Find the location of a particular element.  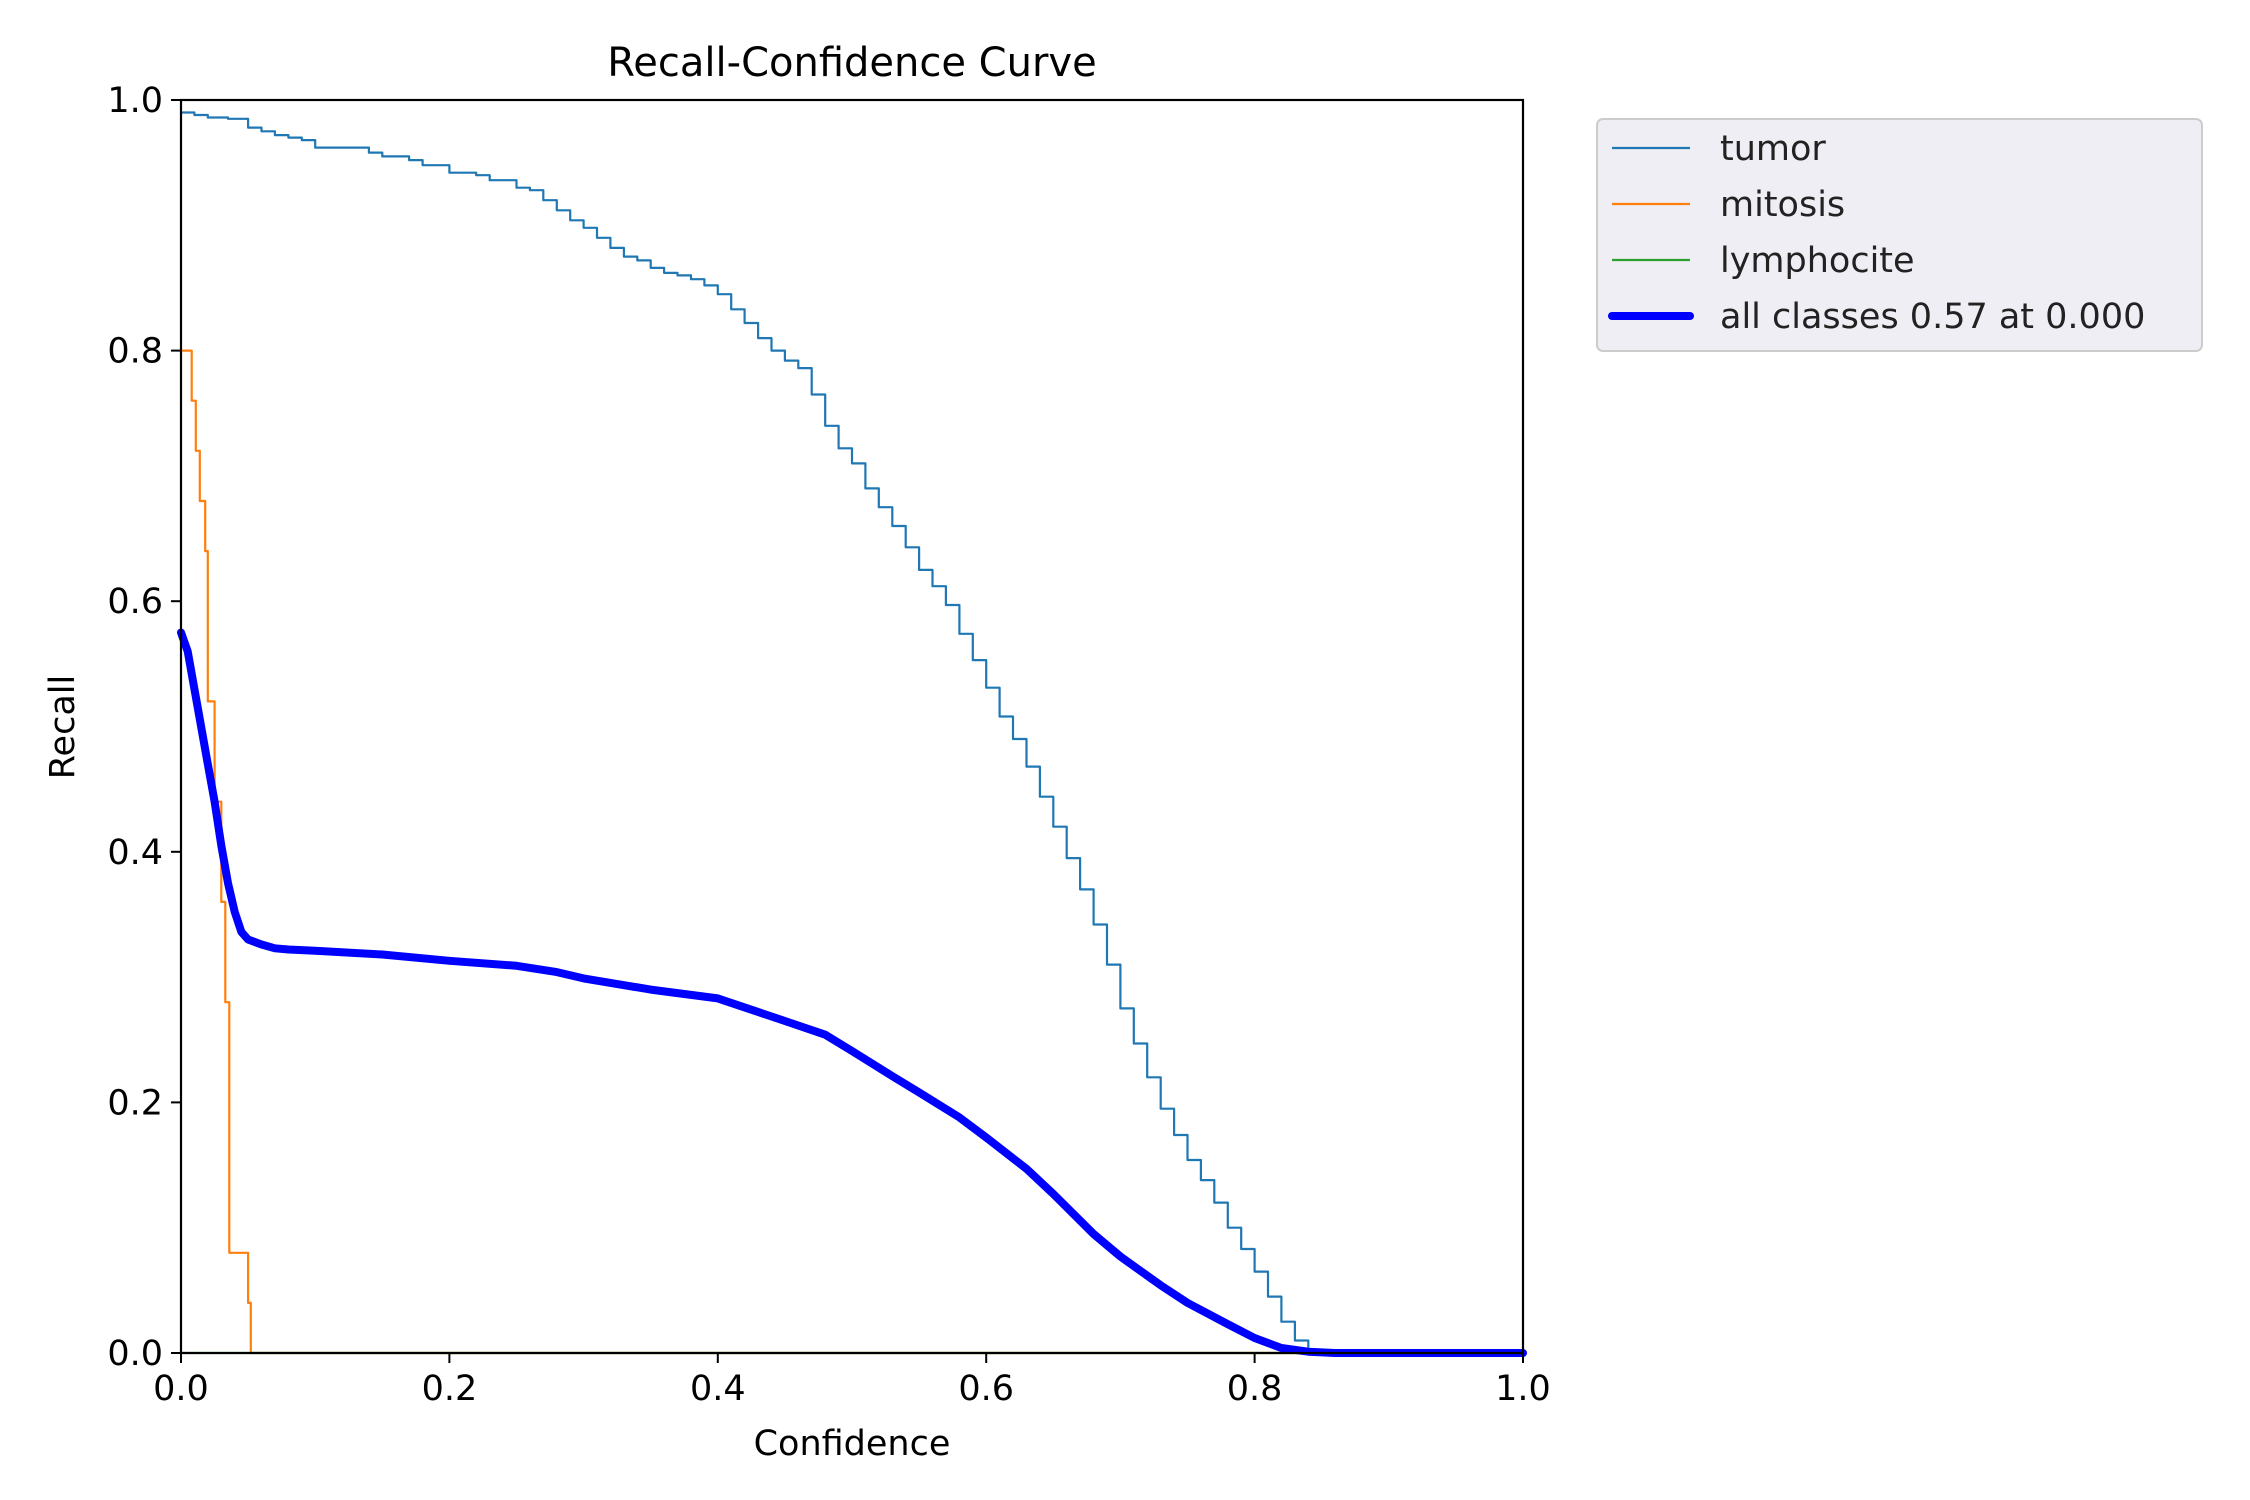

legend-label: all classes 0.57 at 0.000 is located at coordinates (1932, 317).